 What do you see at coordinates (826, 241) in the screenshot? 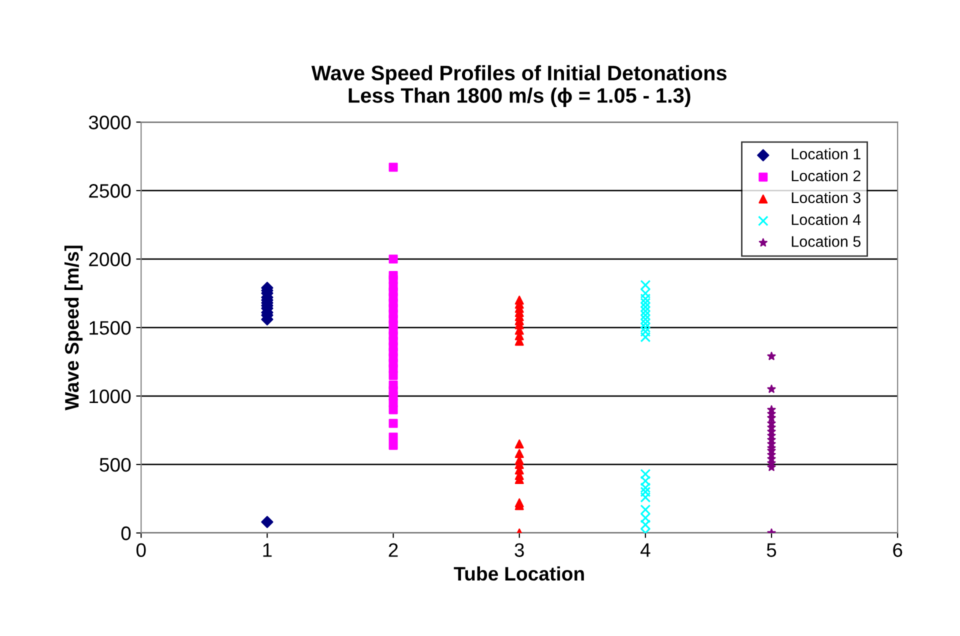
I see `legend-label: Location 5` at bounding box center [826, 241].